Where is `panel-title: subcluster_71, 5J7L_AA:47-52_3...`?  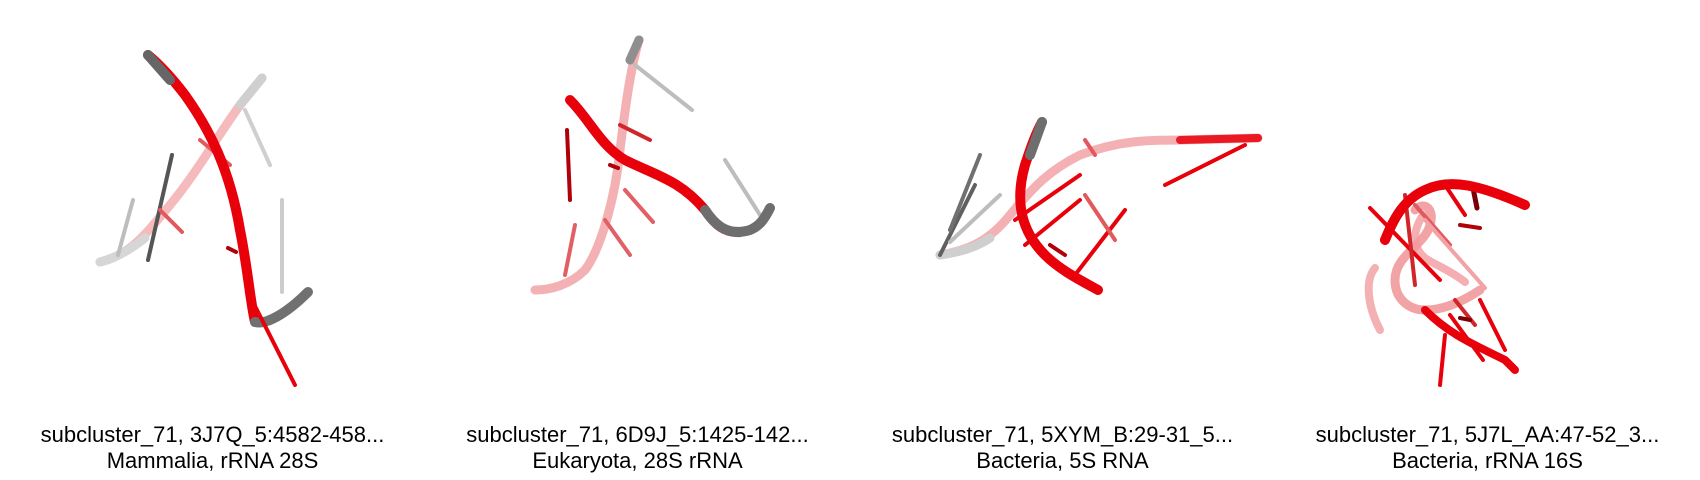
panel-title: subcluster_71, 5J7L_AA:47-52_3... is located at coordinates (1487, 434).